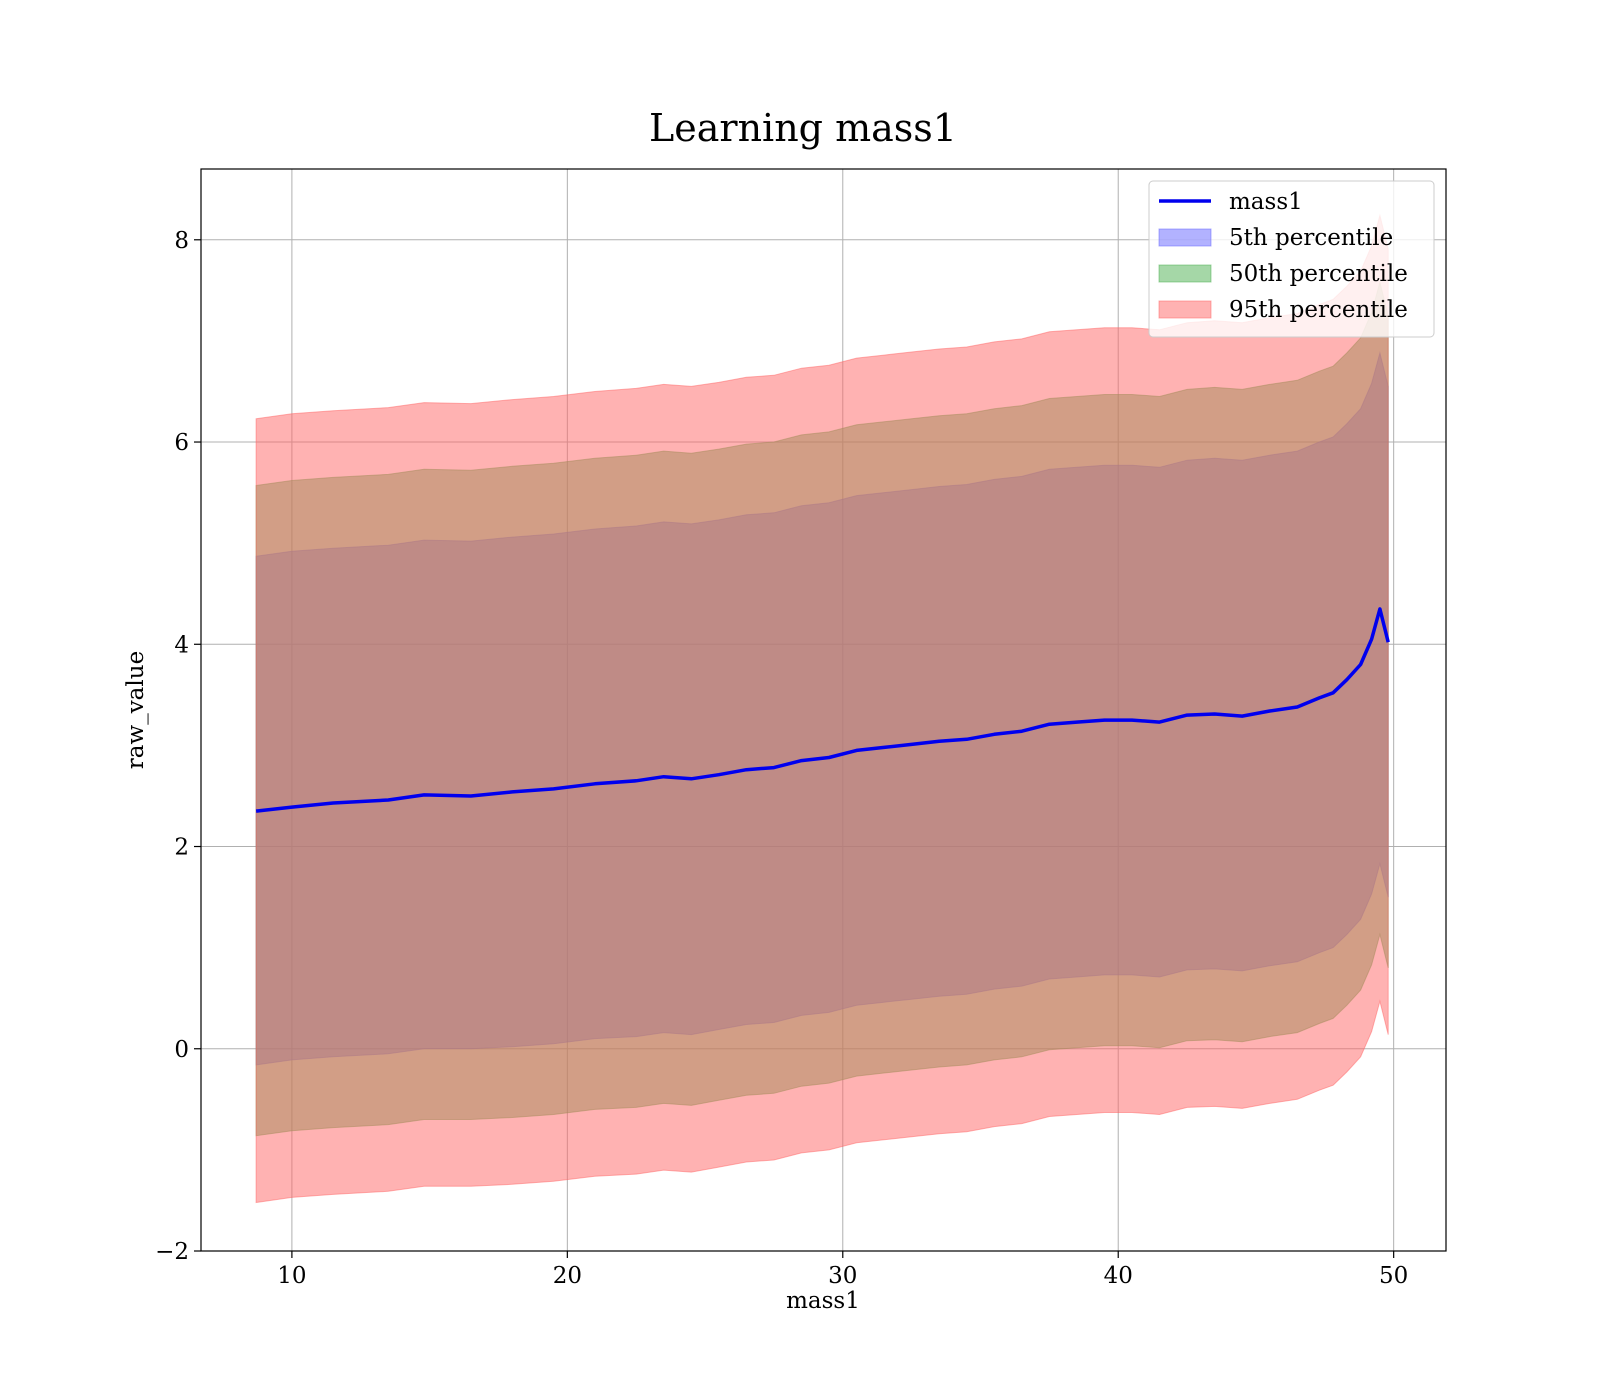 The height and width of the screenshot is (1400, 1600). What do you see at coordinates (136, 710) in the screenshot?
I see `y-axis-label: raw_value` at bounding box center [136, 710].